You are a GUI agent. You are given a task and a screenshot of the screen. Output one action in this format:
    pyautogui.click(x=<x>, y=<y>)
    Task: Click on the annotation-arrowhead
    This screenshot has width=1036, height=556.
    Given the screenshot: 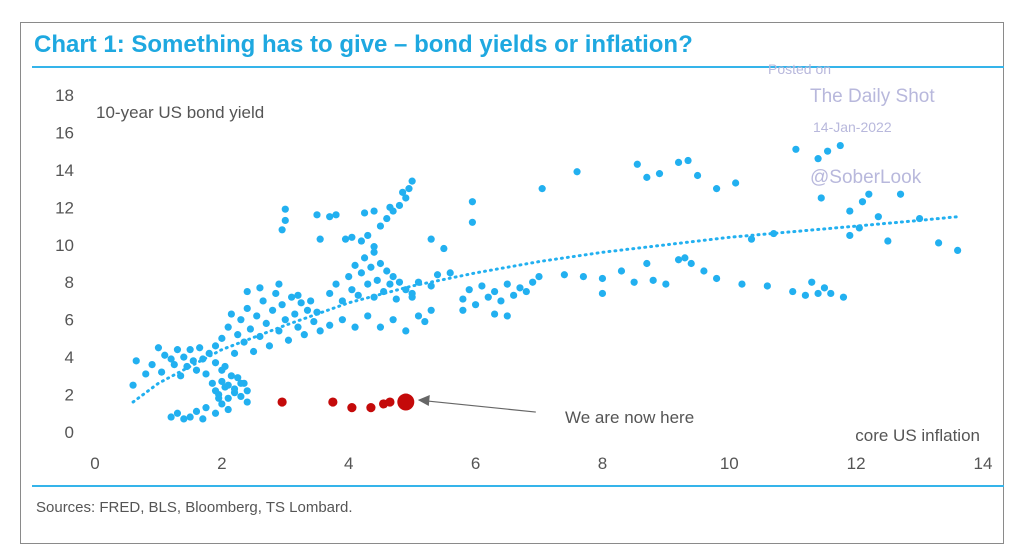 What is the action you would take?
    pyautogui.click(x=423, y=401)
    